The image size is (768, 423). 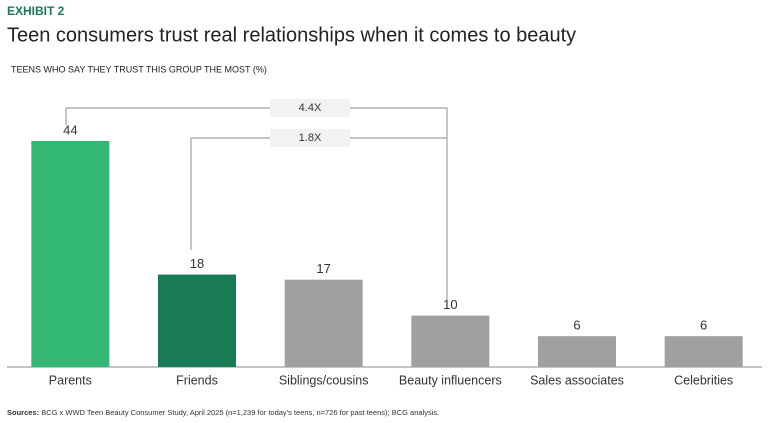 What do you see at coordinates (450, 304) in the screenshot?
I see `value-label: 10` at bounding box center [450, 304].